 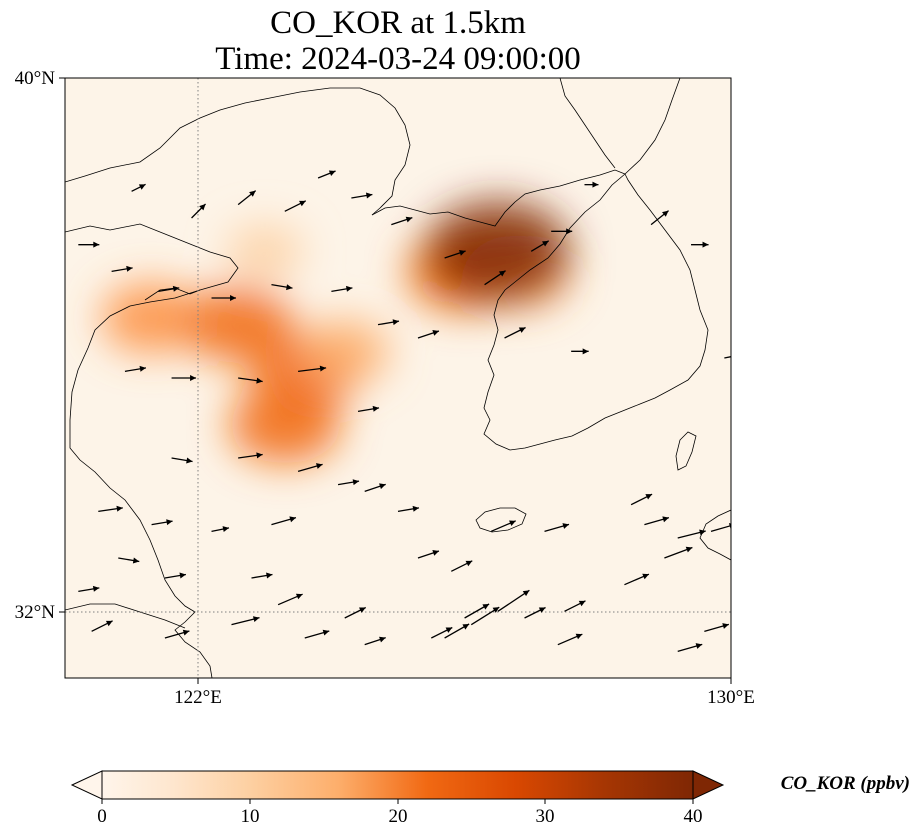 I want to click on colorbar: 0 10 20 30 40 CO_KOR (ppbv), so click(x=490, y=798).